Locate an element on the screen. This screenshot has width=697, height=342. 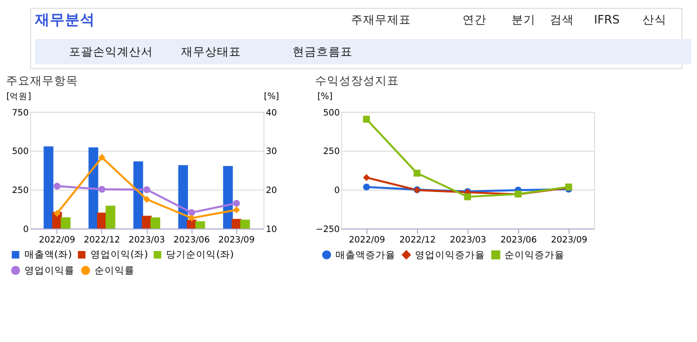
y2-tick-label: 10 is located at coordinates (271, 229).